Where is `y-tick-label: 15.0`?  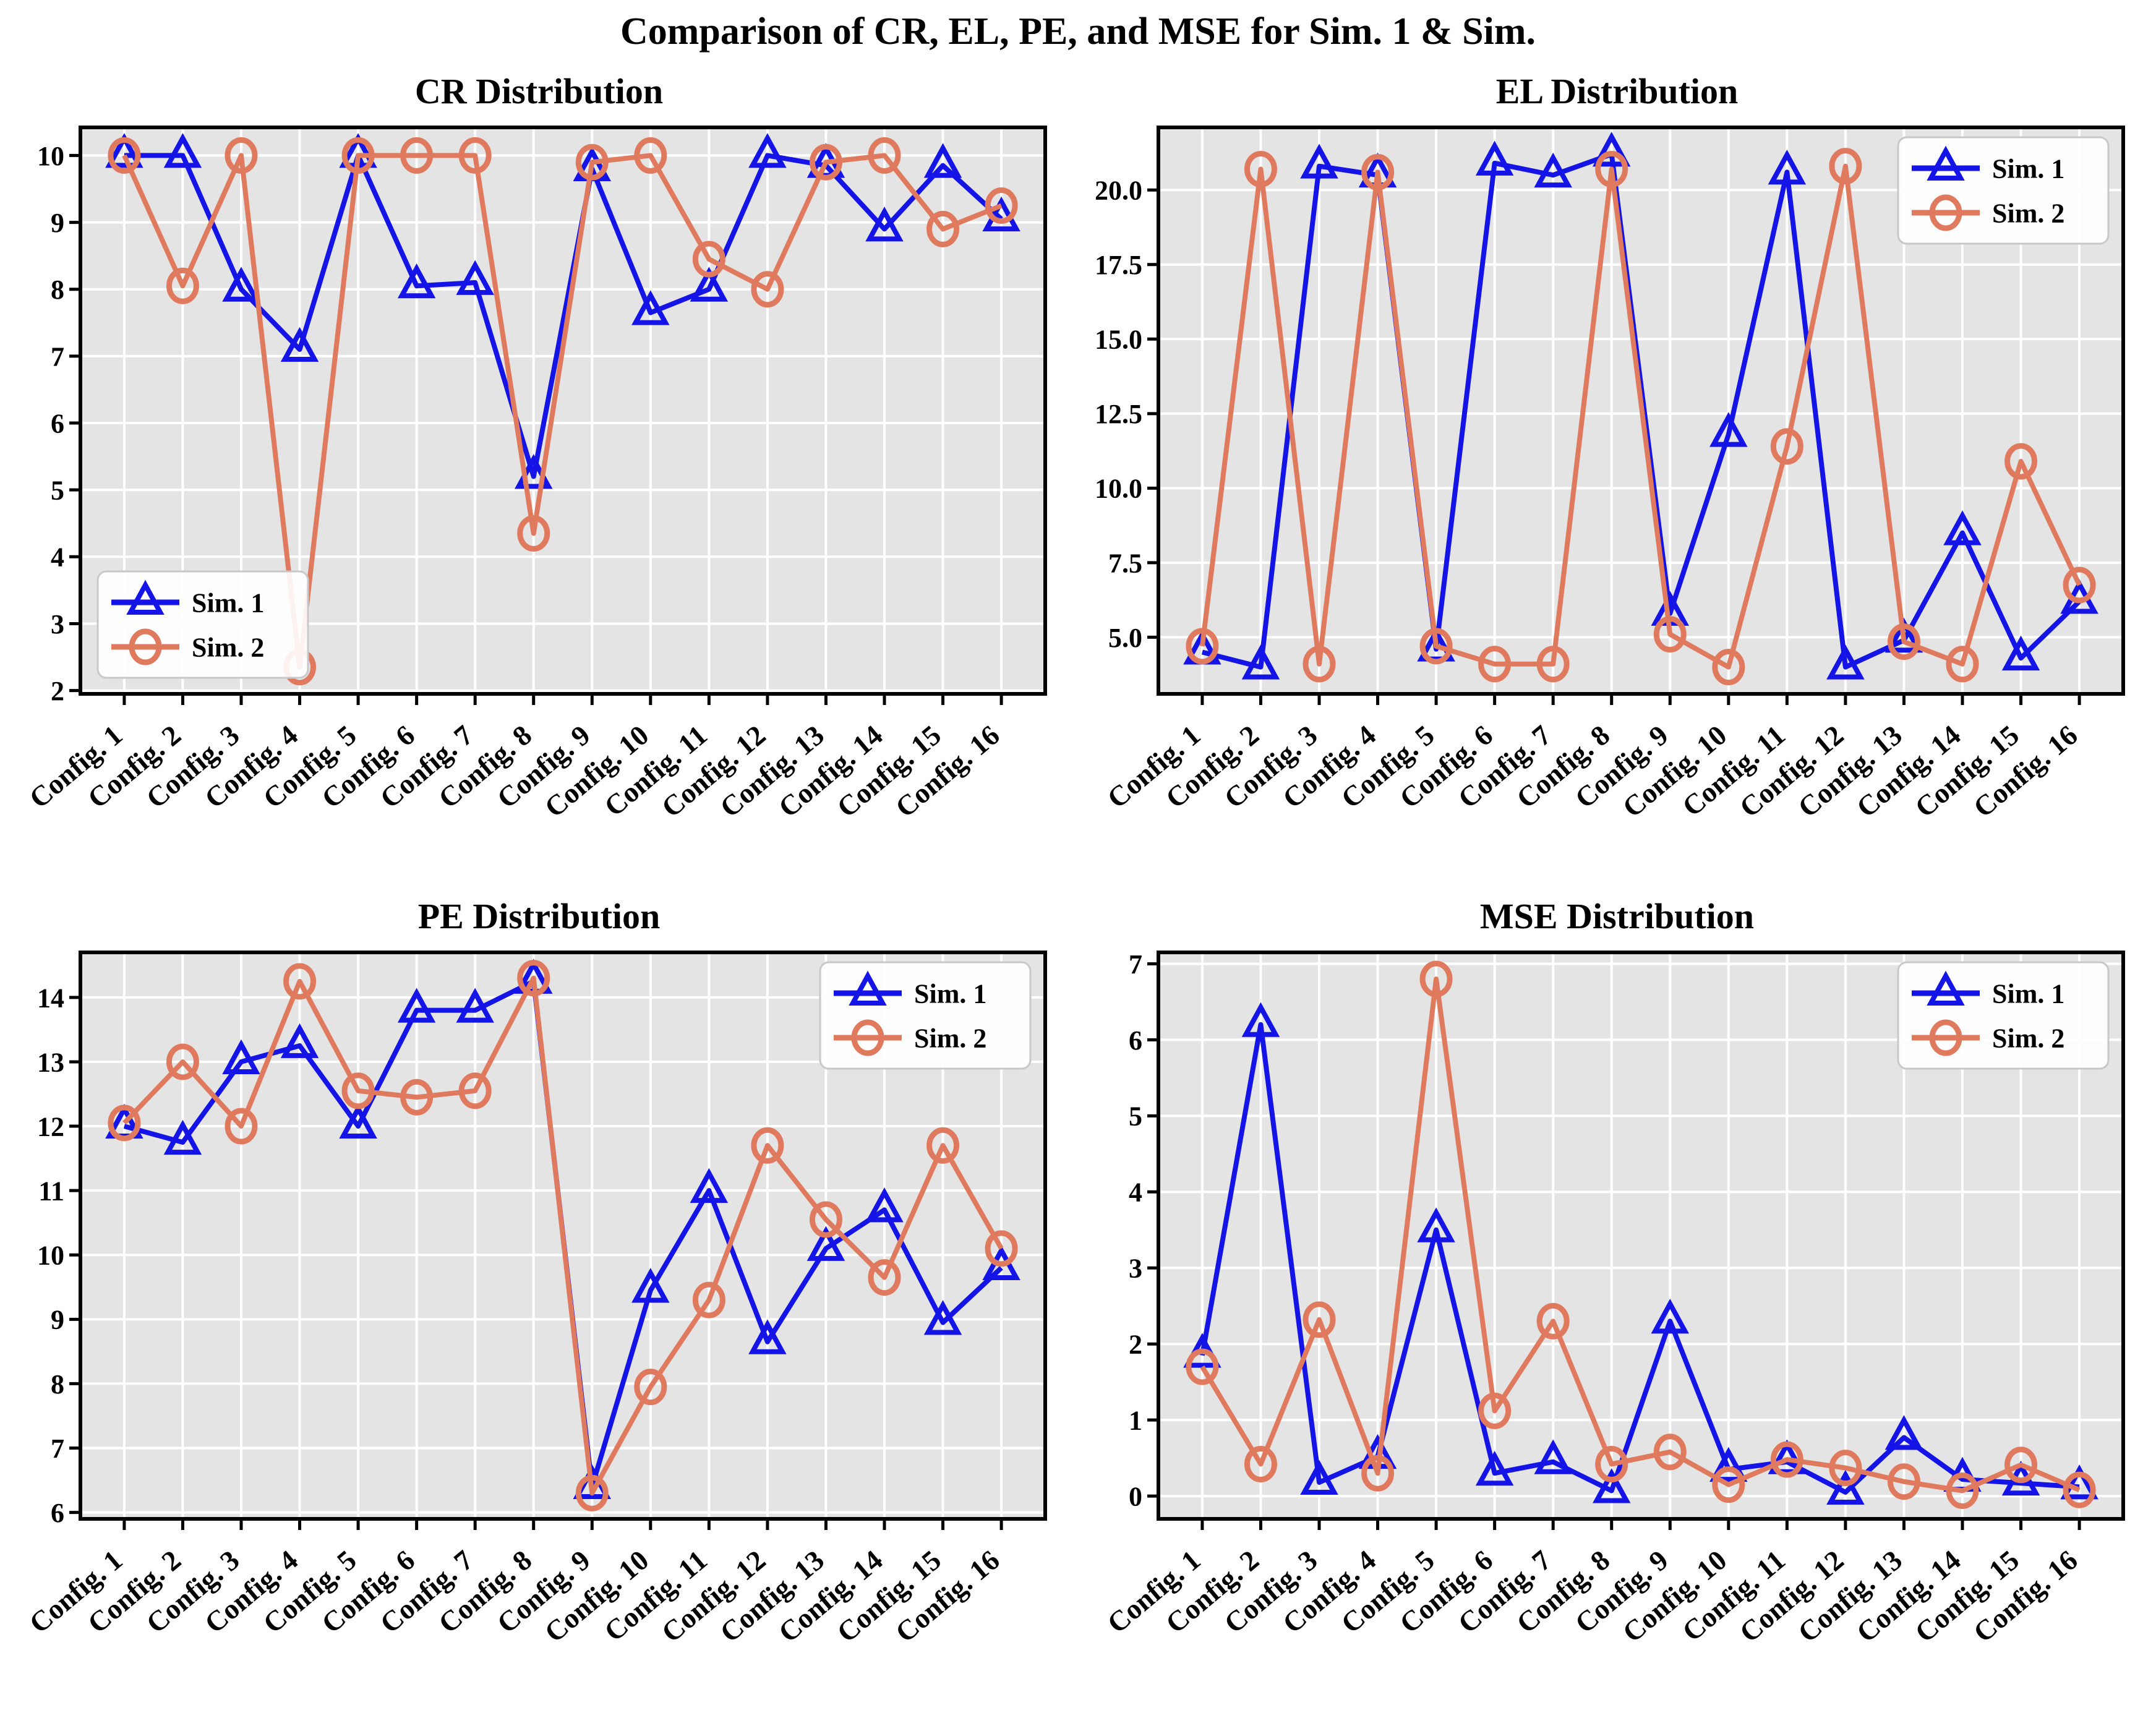 y-tick-label: 15.0 is located at coordinates (1118, 340).